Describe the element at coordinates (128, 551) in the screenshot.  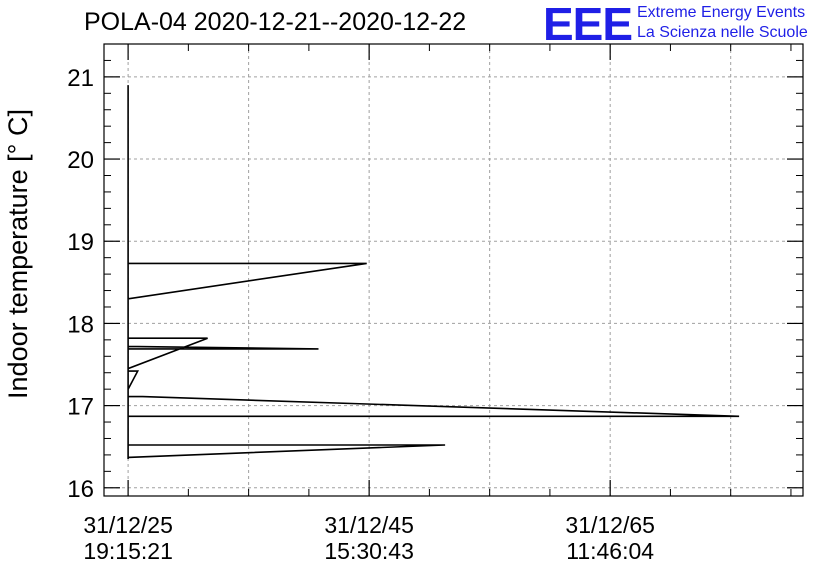
I see `x-tick-label-time: 19:15:21` at that location.